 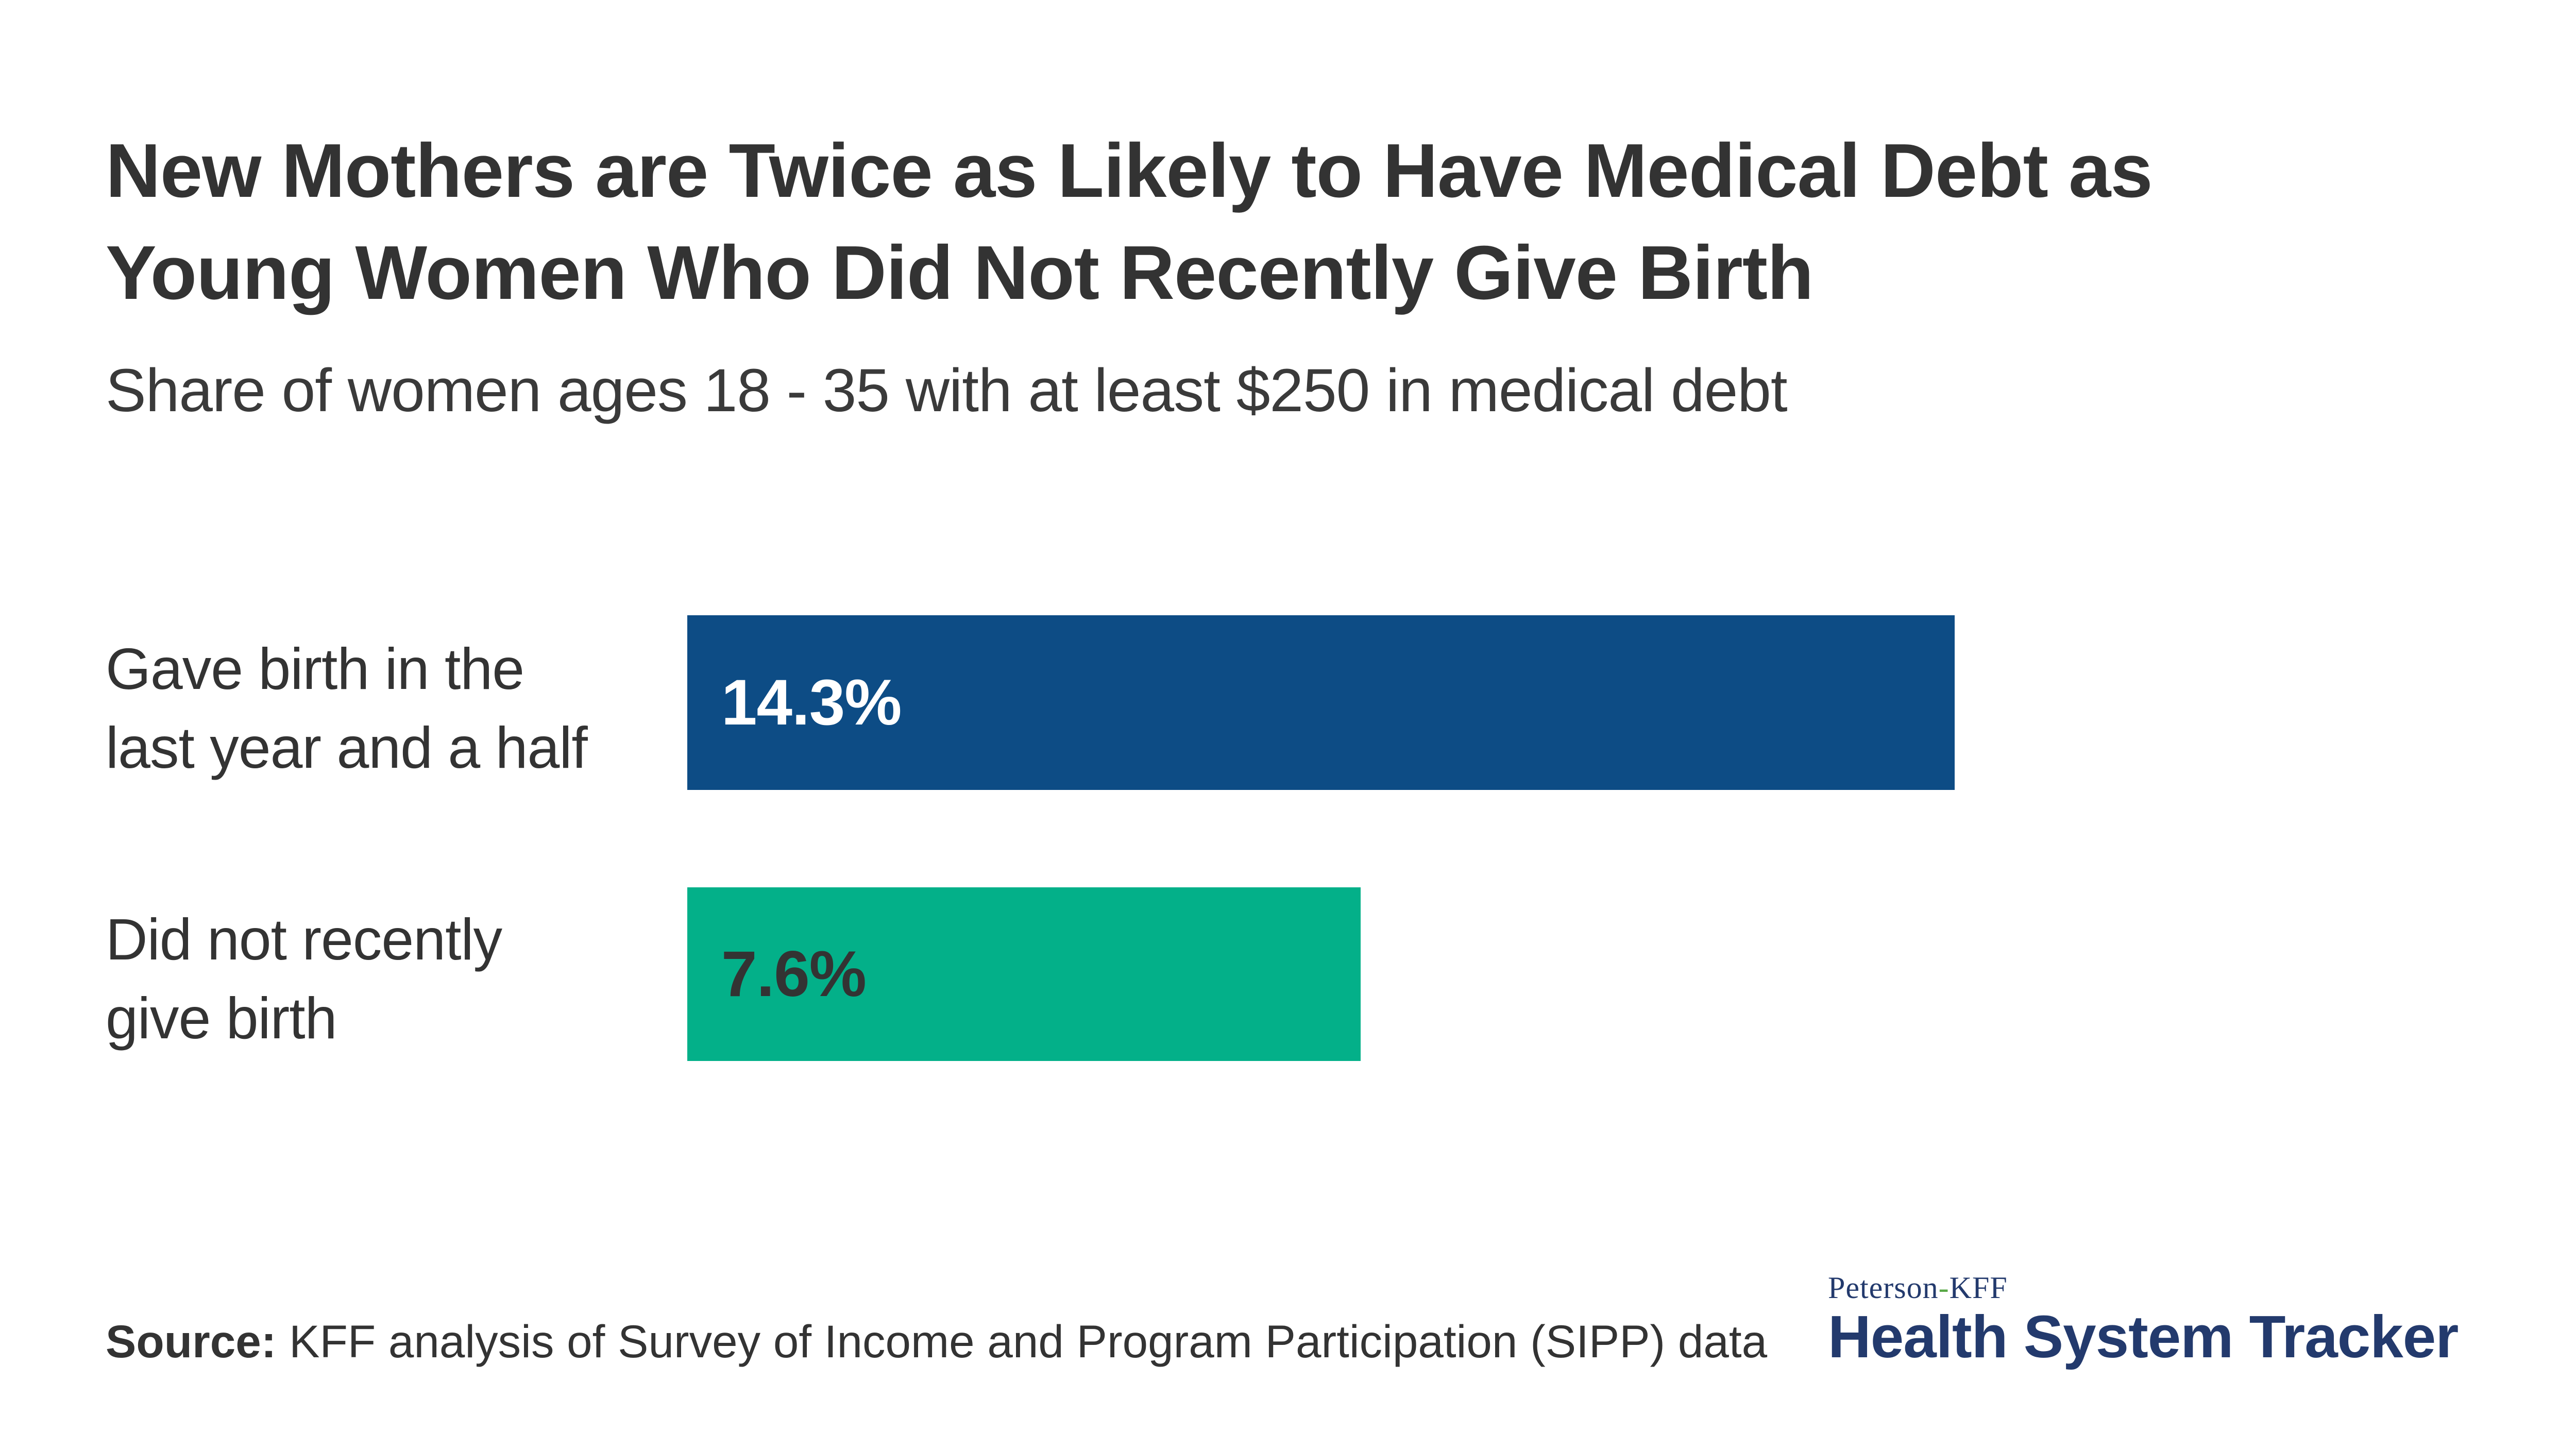 I want to click on logo-peterson-kff: Peterson-KFF, so click(x=2143, y=1287).